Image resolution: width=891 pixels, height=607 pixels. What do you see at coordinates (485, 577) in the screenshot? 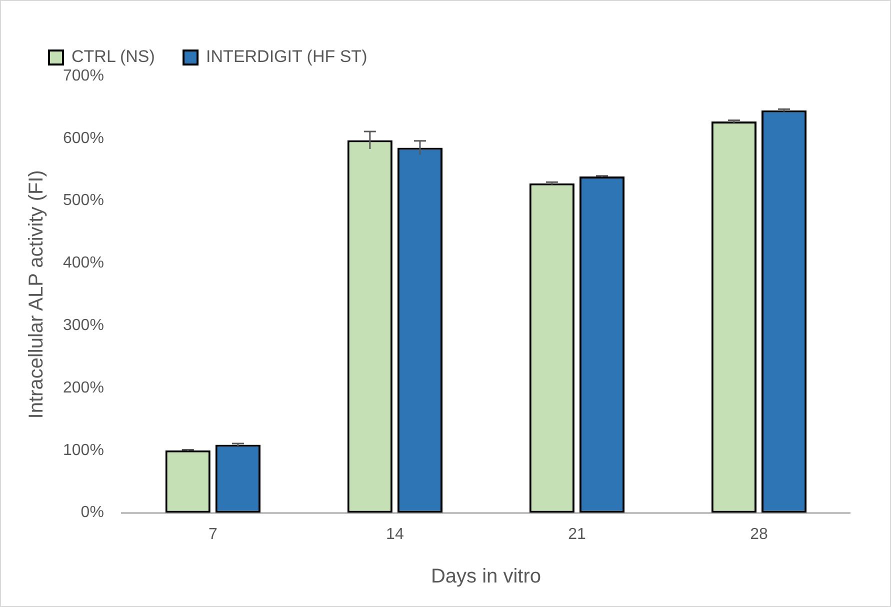
I see `x-axis-title: Days in vitro` at bounding box center [485, 577].